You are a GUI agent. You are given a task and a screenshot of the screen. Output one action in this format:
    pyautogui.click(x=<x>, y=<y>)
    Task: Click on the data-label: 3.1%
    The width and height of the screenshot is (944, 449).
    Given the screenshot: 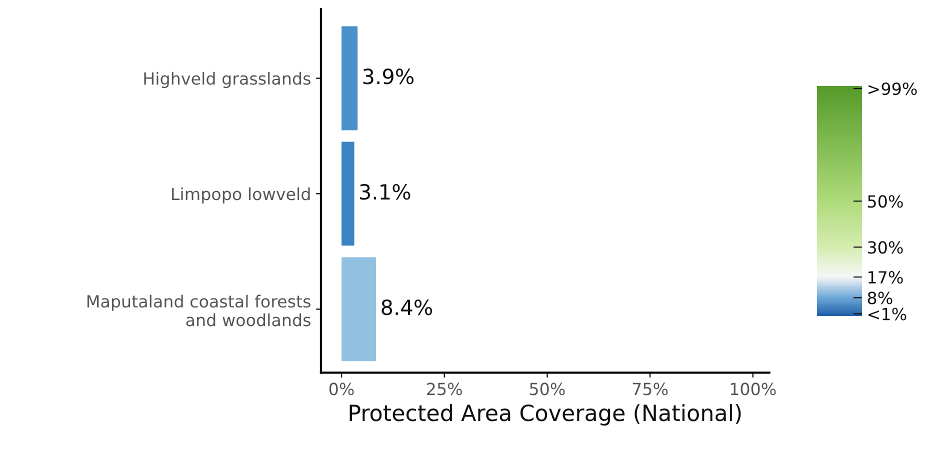 What is the action you would take?
    pyautogui.click(x=385, y=192)
    